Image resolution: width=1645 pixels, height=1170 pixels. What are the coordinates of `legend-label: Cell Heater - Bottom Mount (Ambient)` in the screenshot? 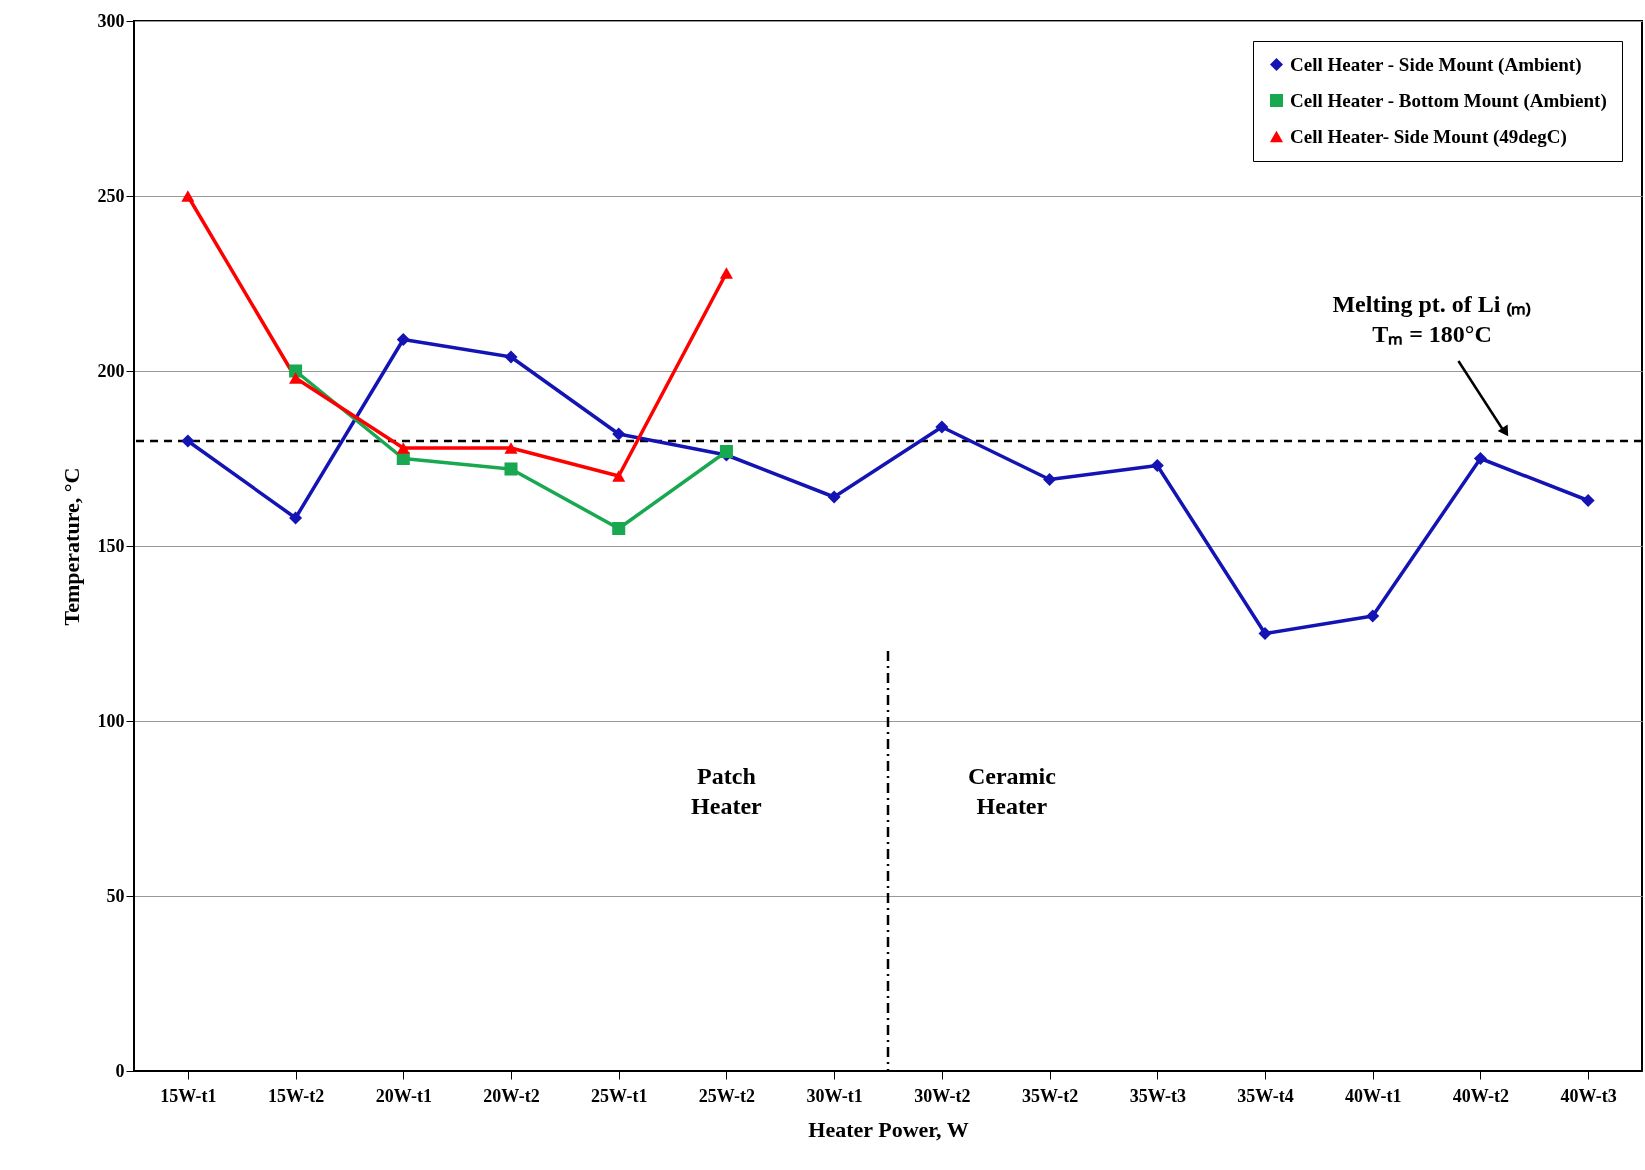 It's located at (1448, 100).